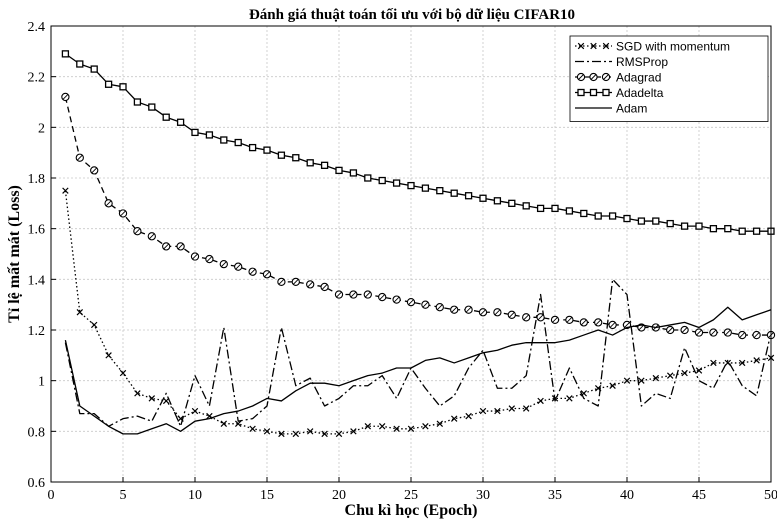 This screenshot has width=777, height=520. What do you see at coordinates (640, 93) in the screenshot?
I see `legend-label-adadelta: Adadelta` at bounding box center [640, 93].